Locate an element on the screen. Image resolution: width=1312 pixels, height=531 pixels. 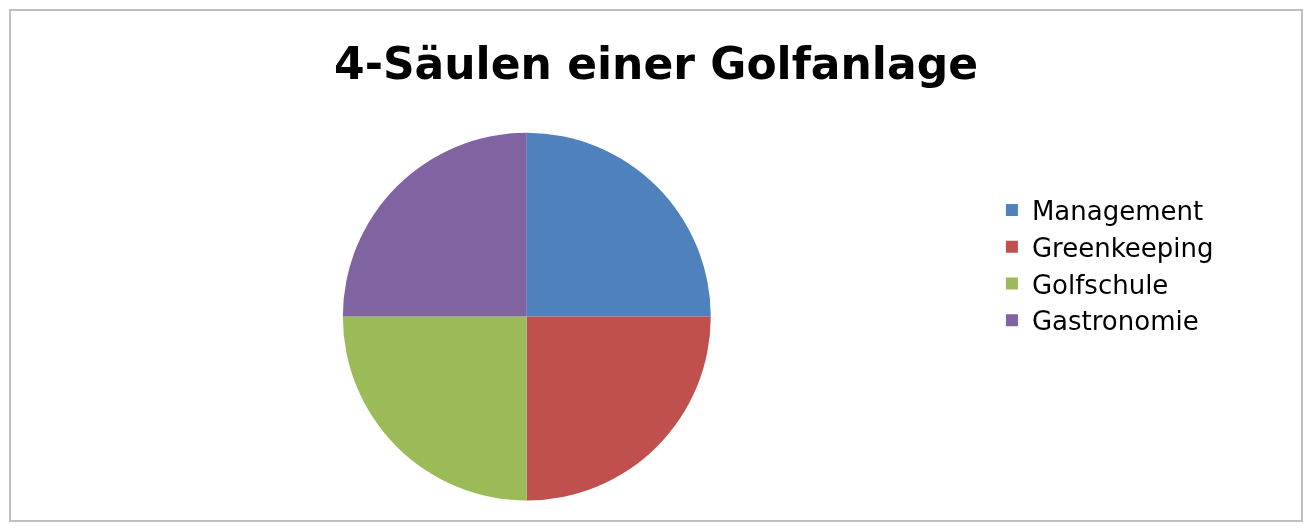
legend-label: Greenkeeping is located at coordinates (1122, 247).